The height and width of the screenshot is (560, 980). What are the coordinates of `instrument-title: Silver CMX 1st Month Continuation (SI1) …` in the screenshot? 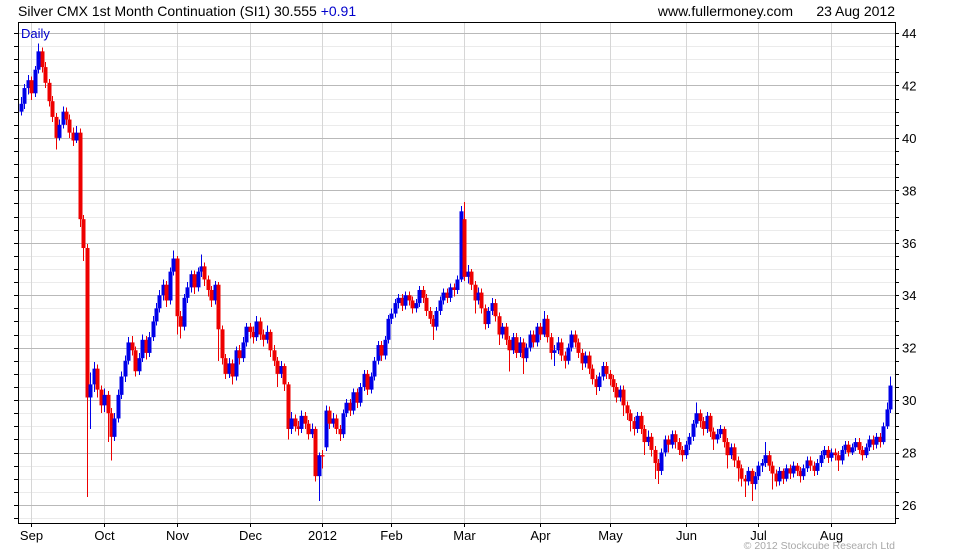 It's located at (167, 11).